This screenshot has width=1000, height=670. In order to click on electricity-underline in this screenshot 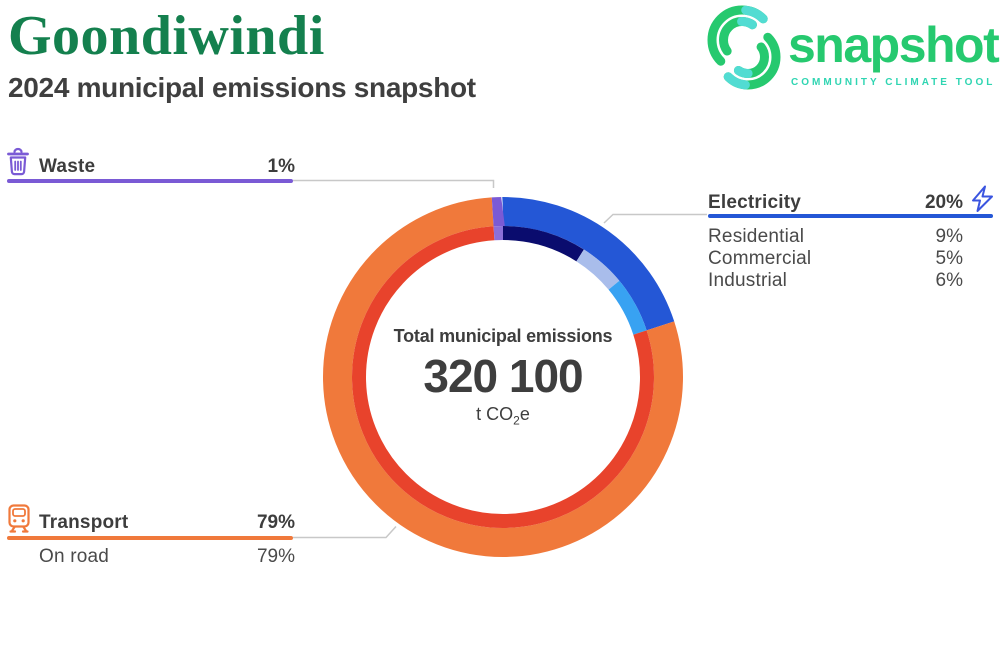, I will do `click(850, 216)`.